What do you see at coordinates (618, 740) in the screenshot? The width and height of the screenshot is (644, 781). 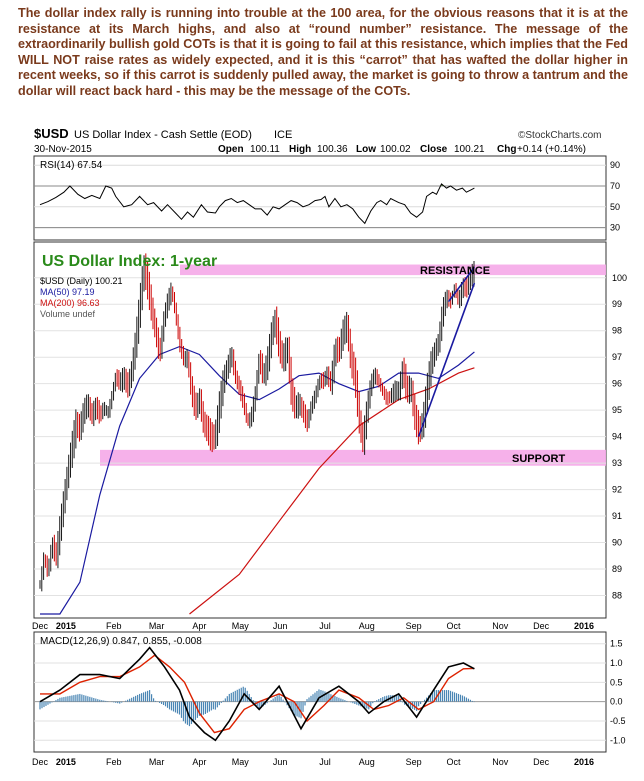 I see `macd-tick-label: -1.0` at bounding box center [618, 740].